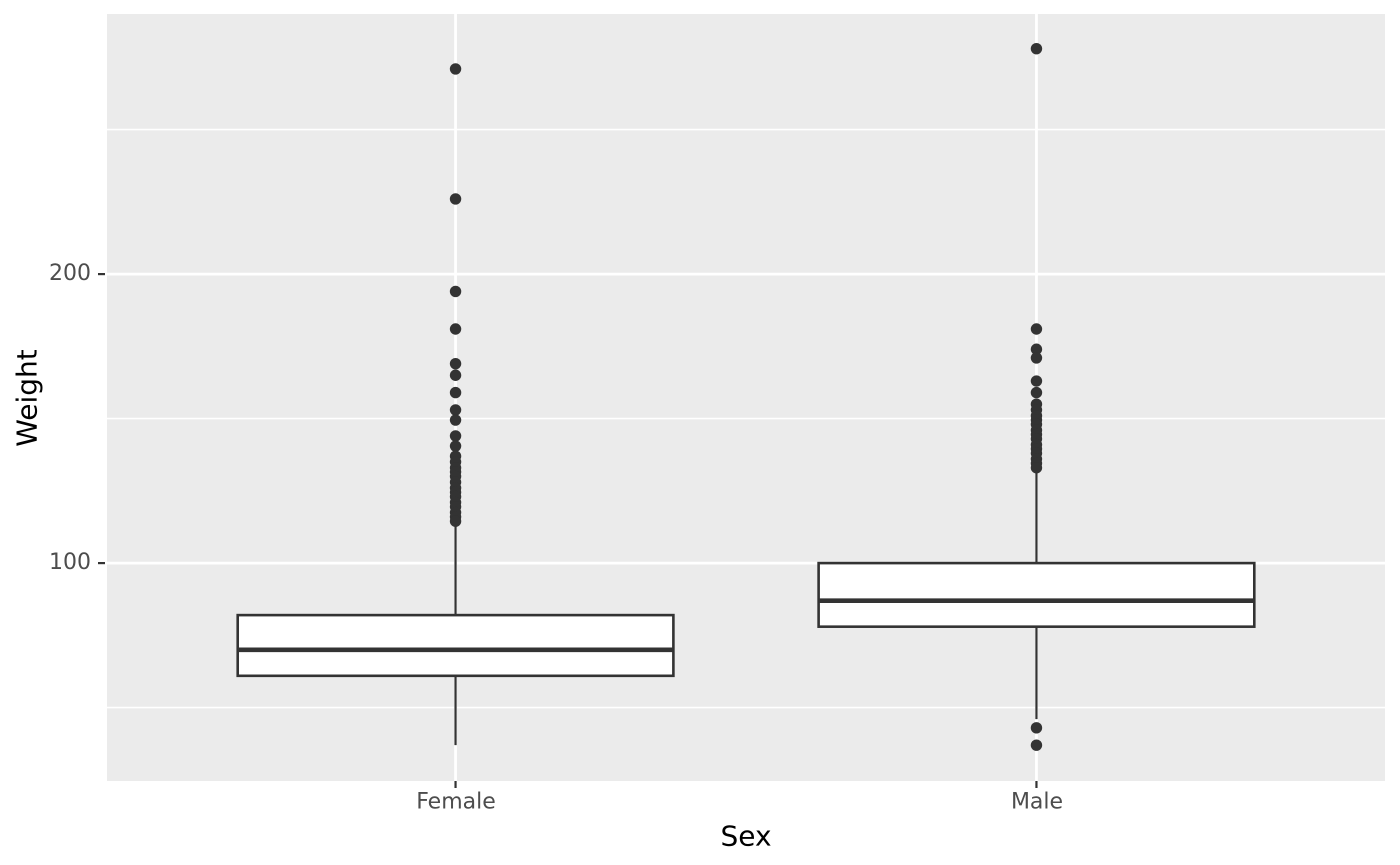 The image size is (1400, 865). I want to click on x-axis-title: Sex, so click(746, 836).